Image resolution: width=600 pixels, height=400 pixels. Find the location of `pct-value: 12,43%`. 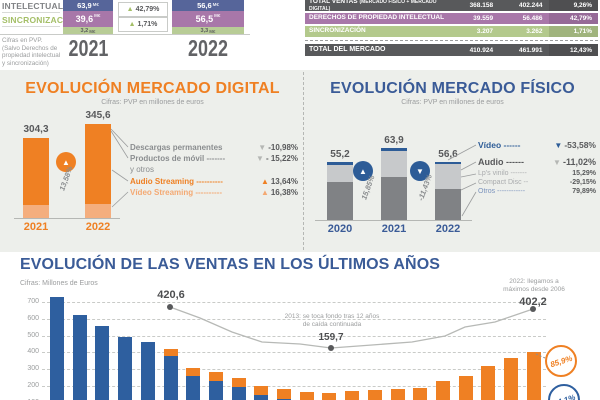

pct-value: 12,43% is located at coordinates (573, 50).